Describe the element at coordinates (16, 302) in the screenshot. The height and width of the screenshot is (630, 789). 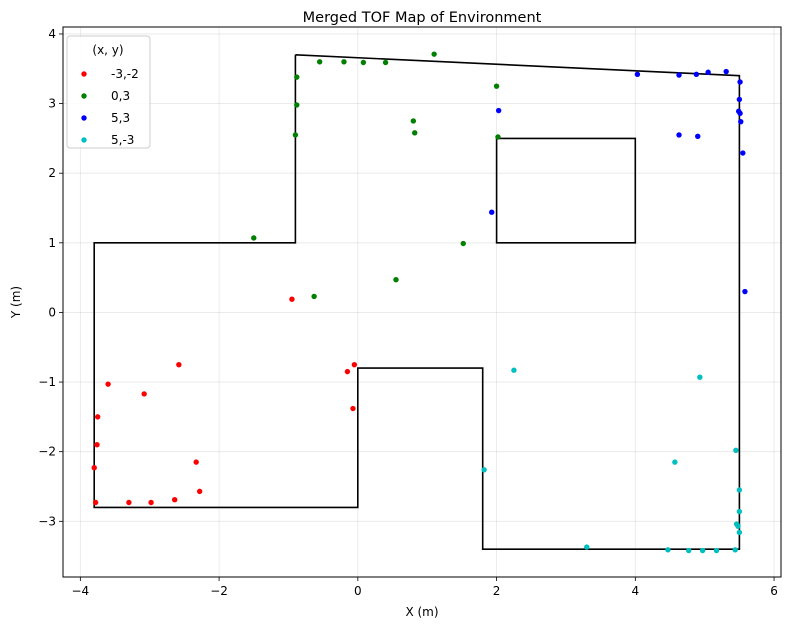
I see `y-axis-label: Y (m)` at that location.